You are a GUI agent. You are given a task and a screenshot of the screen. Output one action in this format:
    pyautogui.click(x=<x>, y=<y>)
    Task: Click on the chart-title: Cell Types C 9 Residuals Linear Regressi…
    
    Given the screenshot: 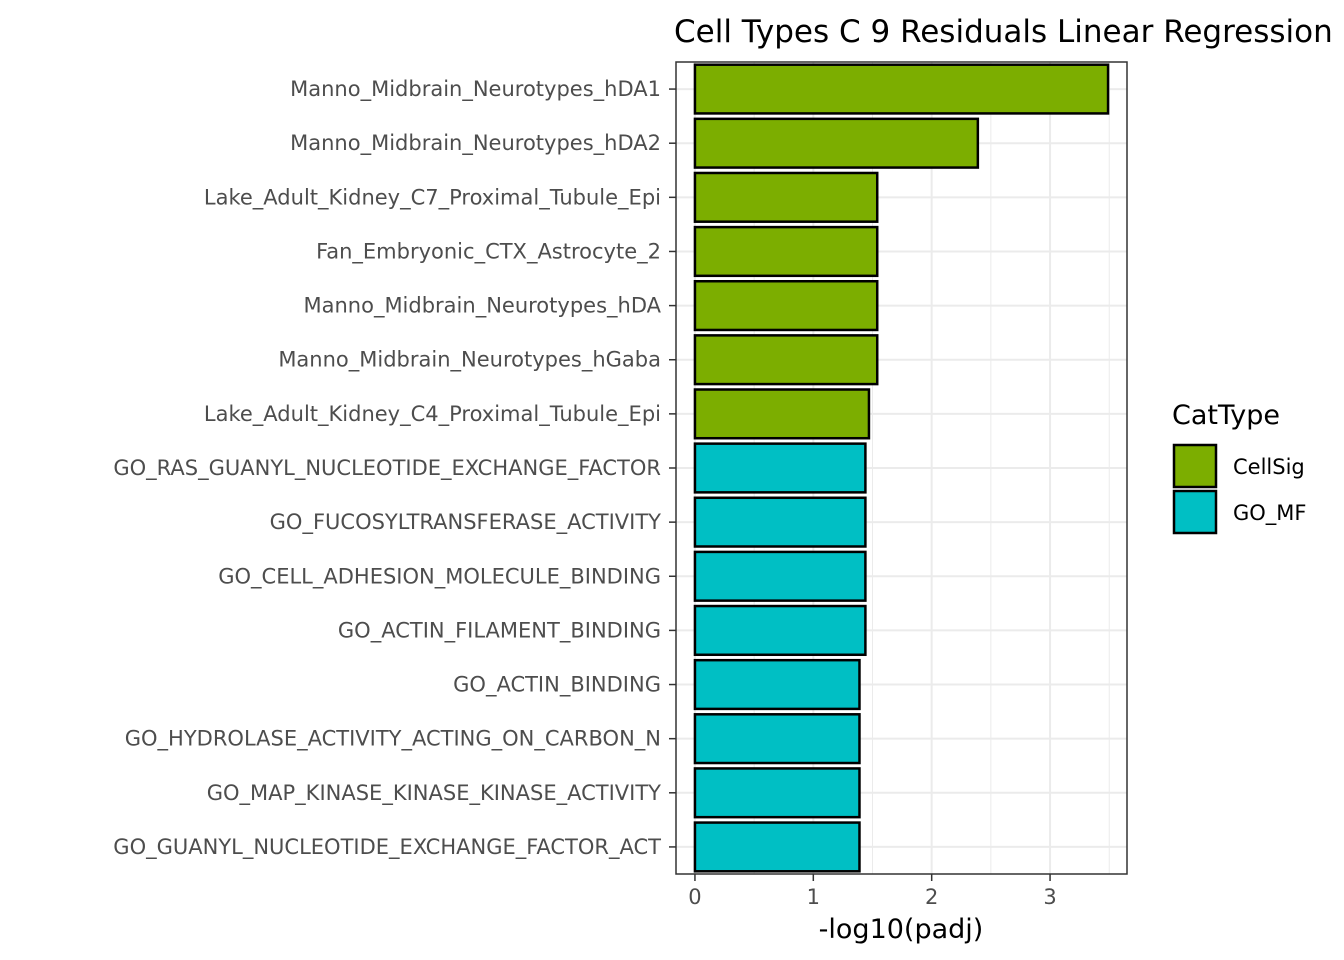 What is the action you would take?
    pyautogui.click(x=1003, y=32)
    